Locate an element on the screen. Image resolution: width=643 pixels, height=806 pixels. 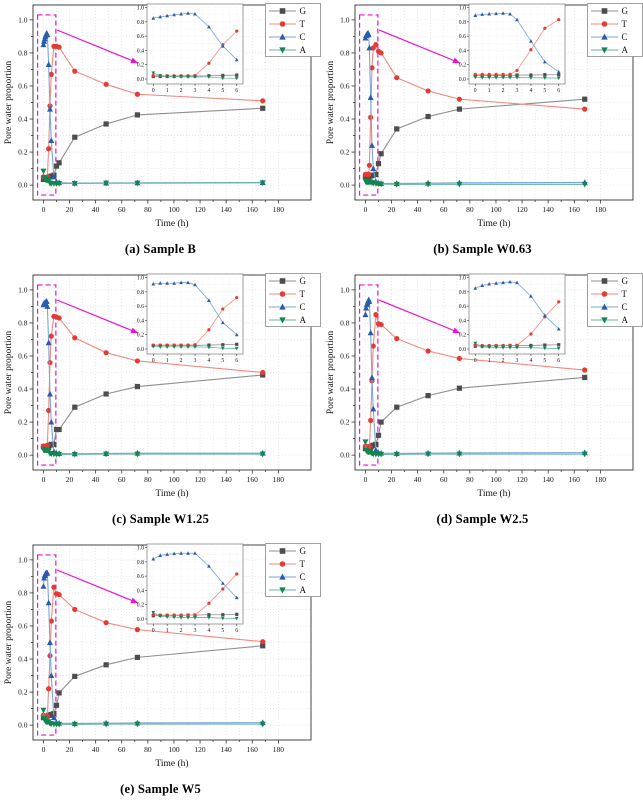
svg-text: 1 is located at coordinates (167, 361).